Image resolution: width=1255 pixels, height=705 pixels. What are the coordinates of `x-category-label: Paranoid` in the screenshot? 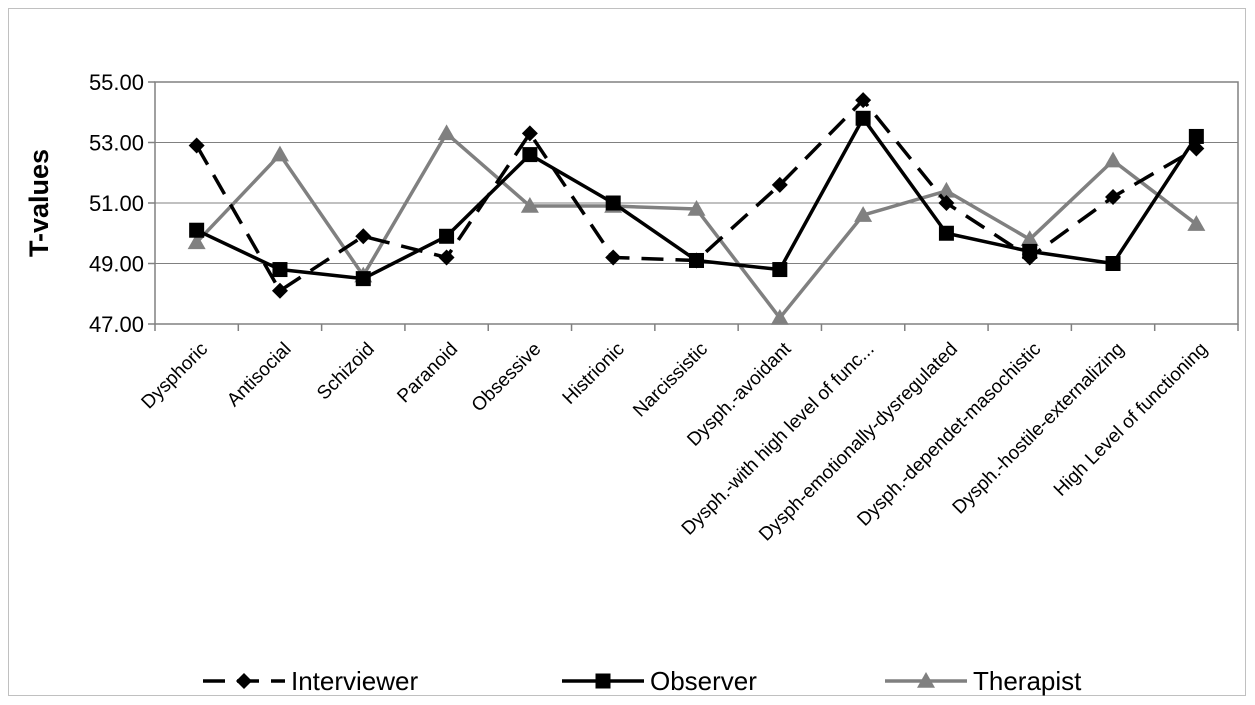 It's located at (427, 373).